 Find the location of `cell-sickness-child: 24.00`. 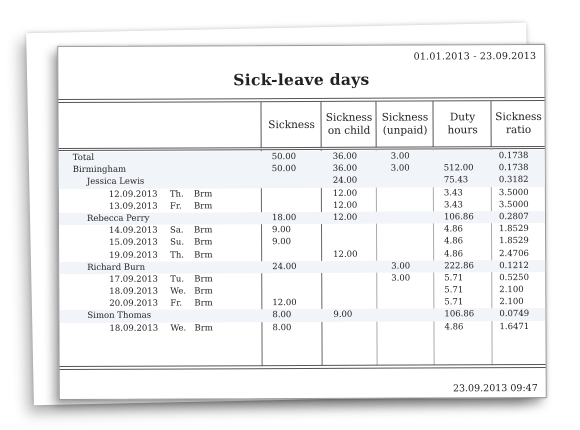

cell-sickness-child: 24.00 is located at coordinates (345, 181).